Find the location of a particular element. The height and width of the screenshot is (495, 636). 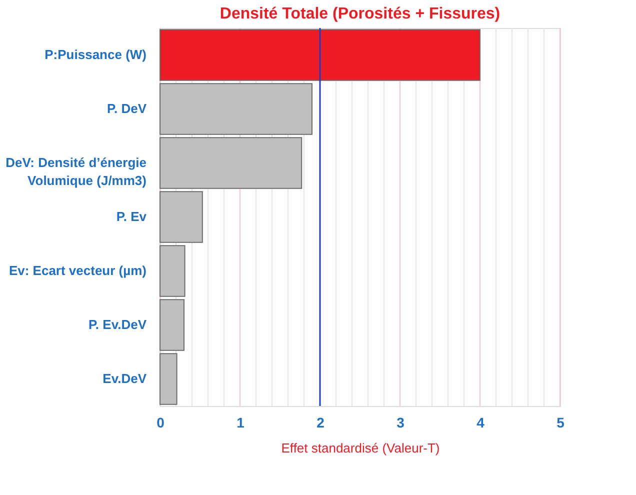

x-tick-label: 1 is located at coordinates (240, 422).